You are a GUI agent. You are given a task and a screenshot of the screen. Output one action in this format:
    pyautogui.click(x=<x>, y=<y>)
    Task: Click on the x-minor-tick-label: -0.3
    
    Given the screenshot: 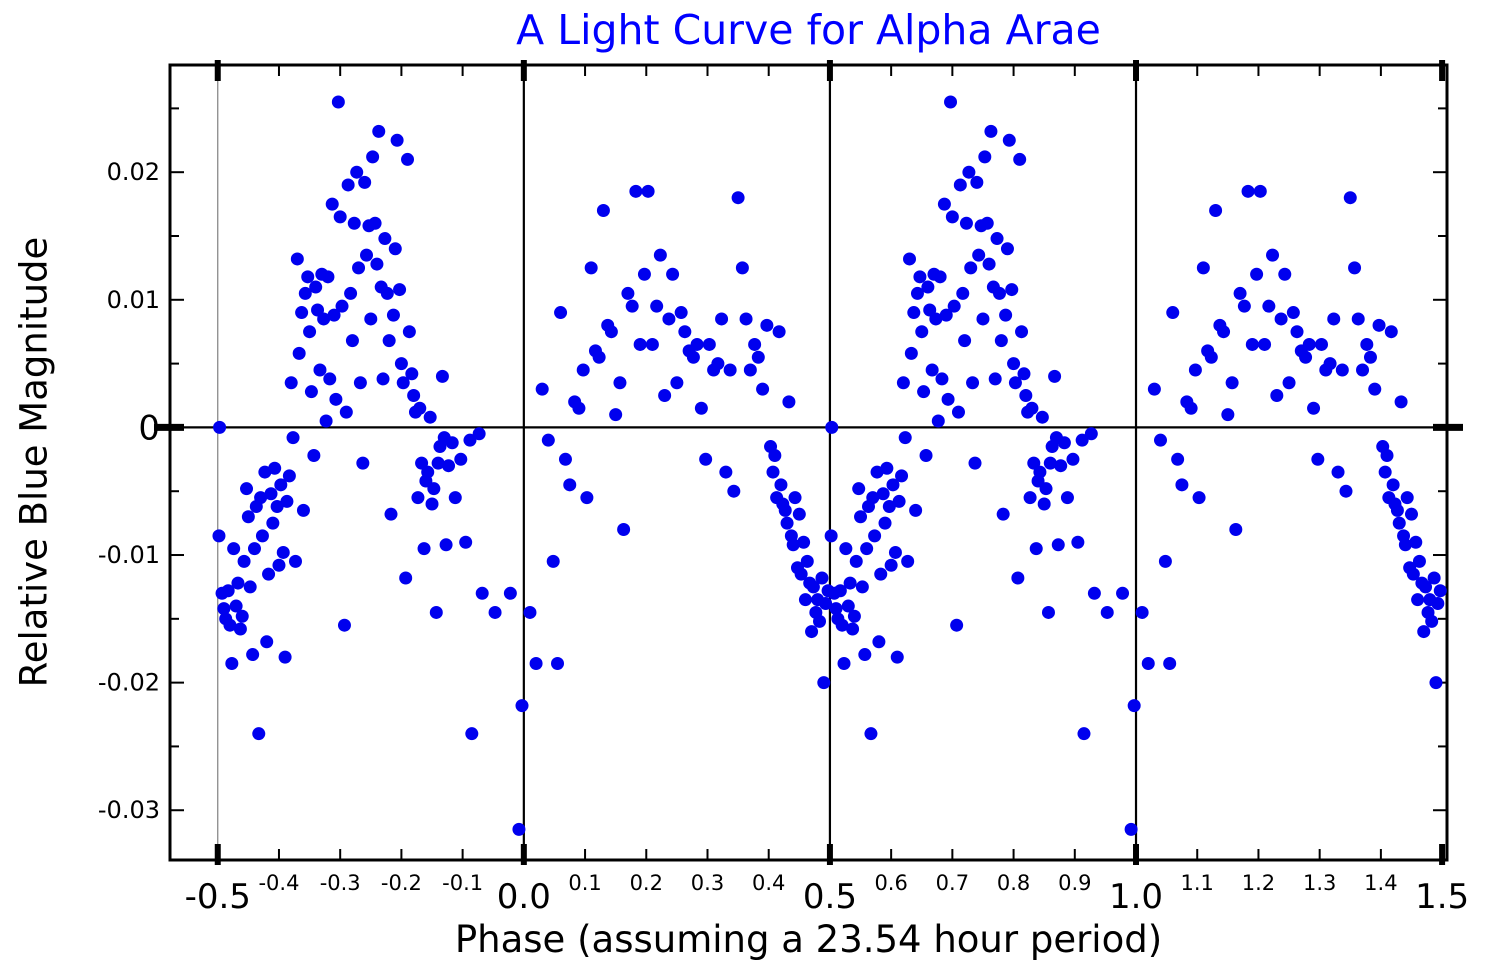 What is the action you would take?
    pyautogui.click(x=340, y=883)
    